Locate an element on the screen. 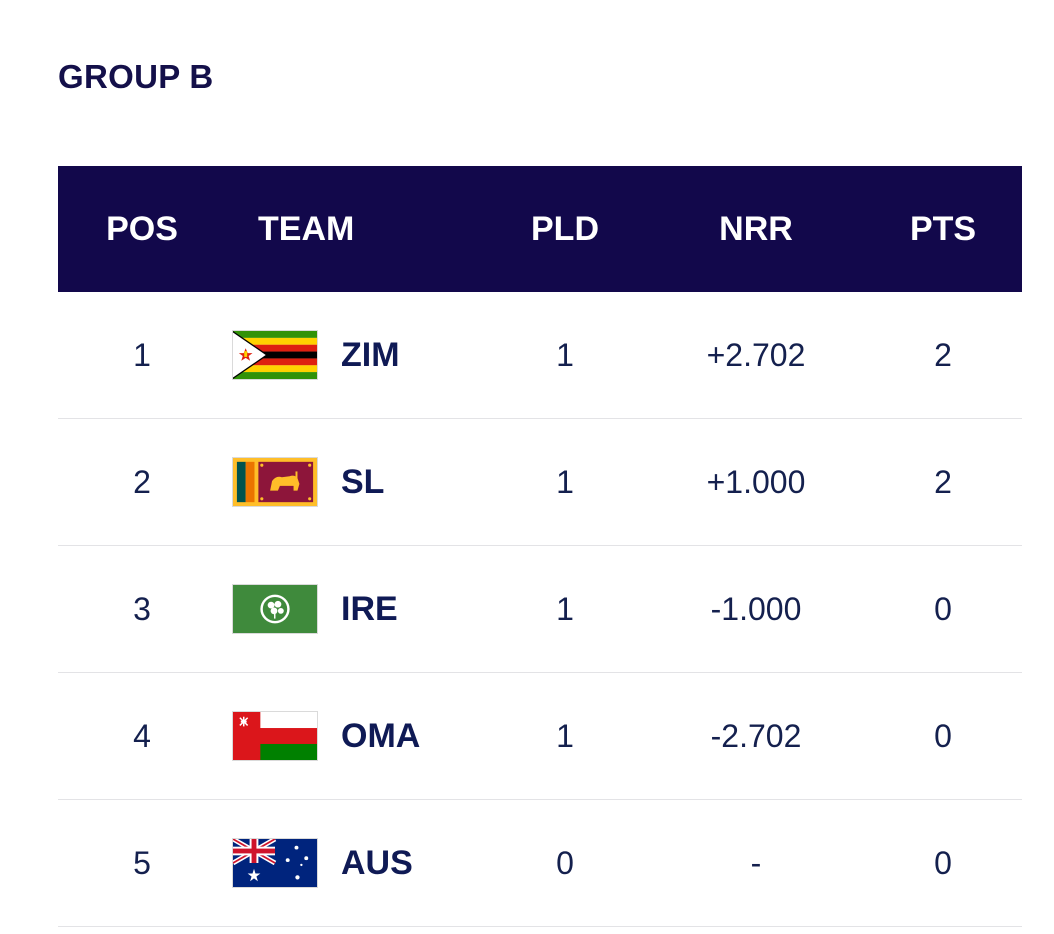 The height and width of the screenshot is (934, 1054). played: 0 is located at coordinates (565, 862).